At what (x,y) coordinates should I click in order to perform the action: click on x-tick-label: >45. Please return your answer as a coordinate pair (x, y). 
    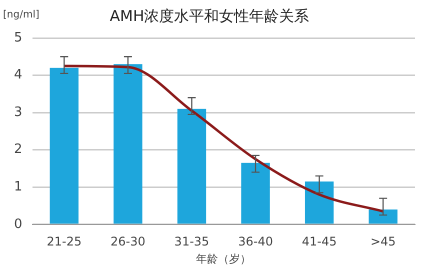
    Looking at the image, I should click on (383, 241).